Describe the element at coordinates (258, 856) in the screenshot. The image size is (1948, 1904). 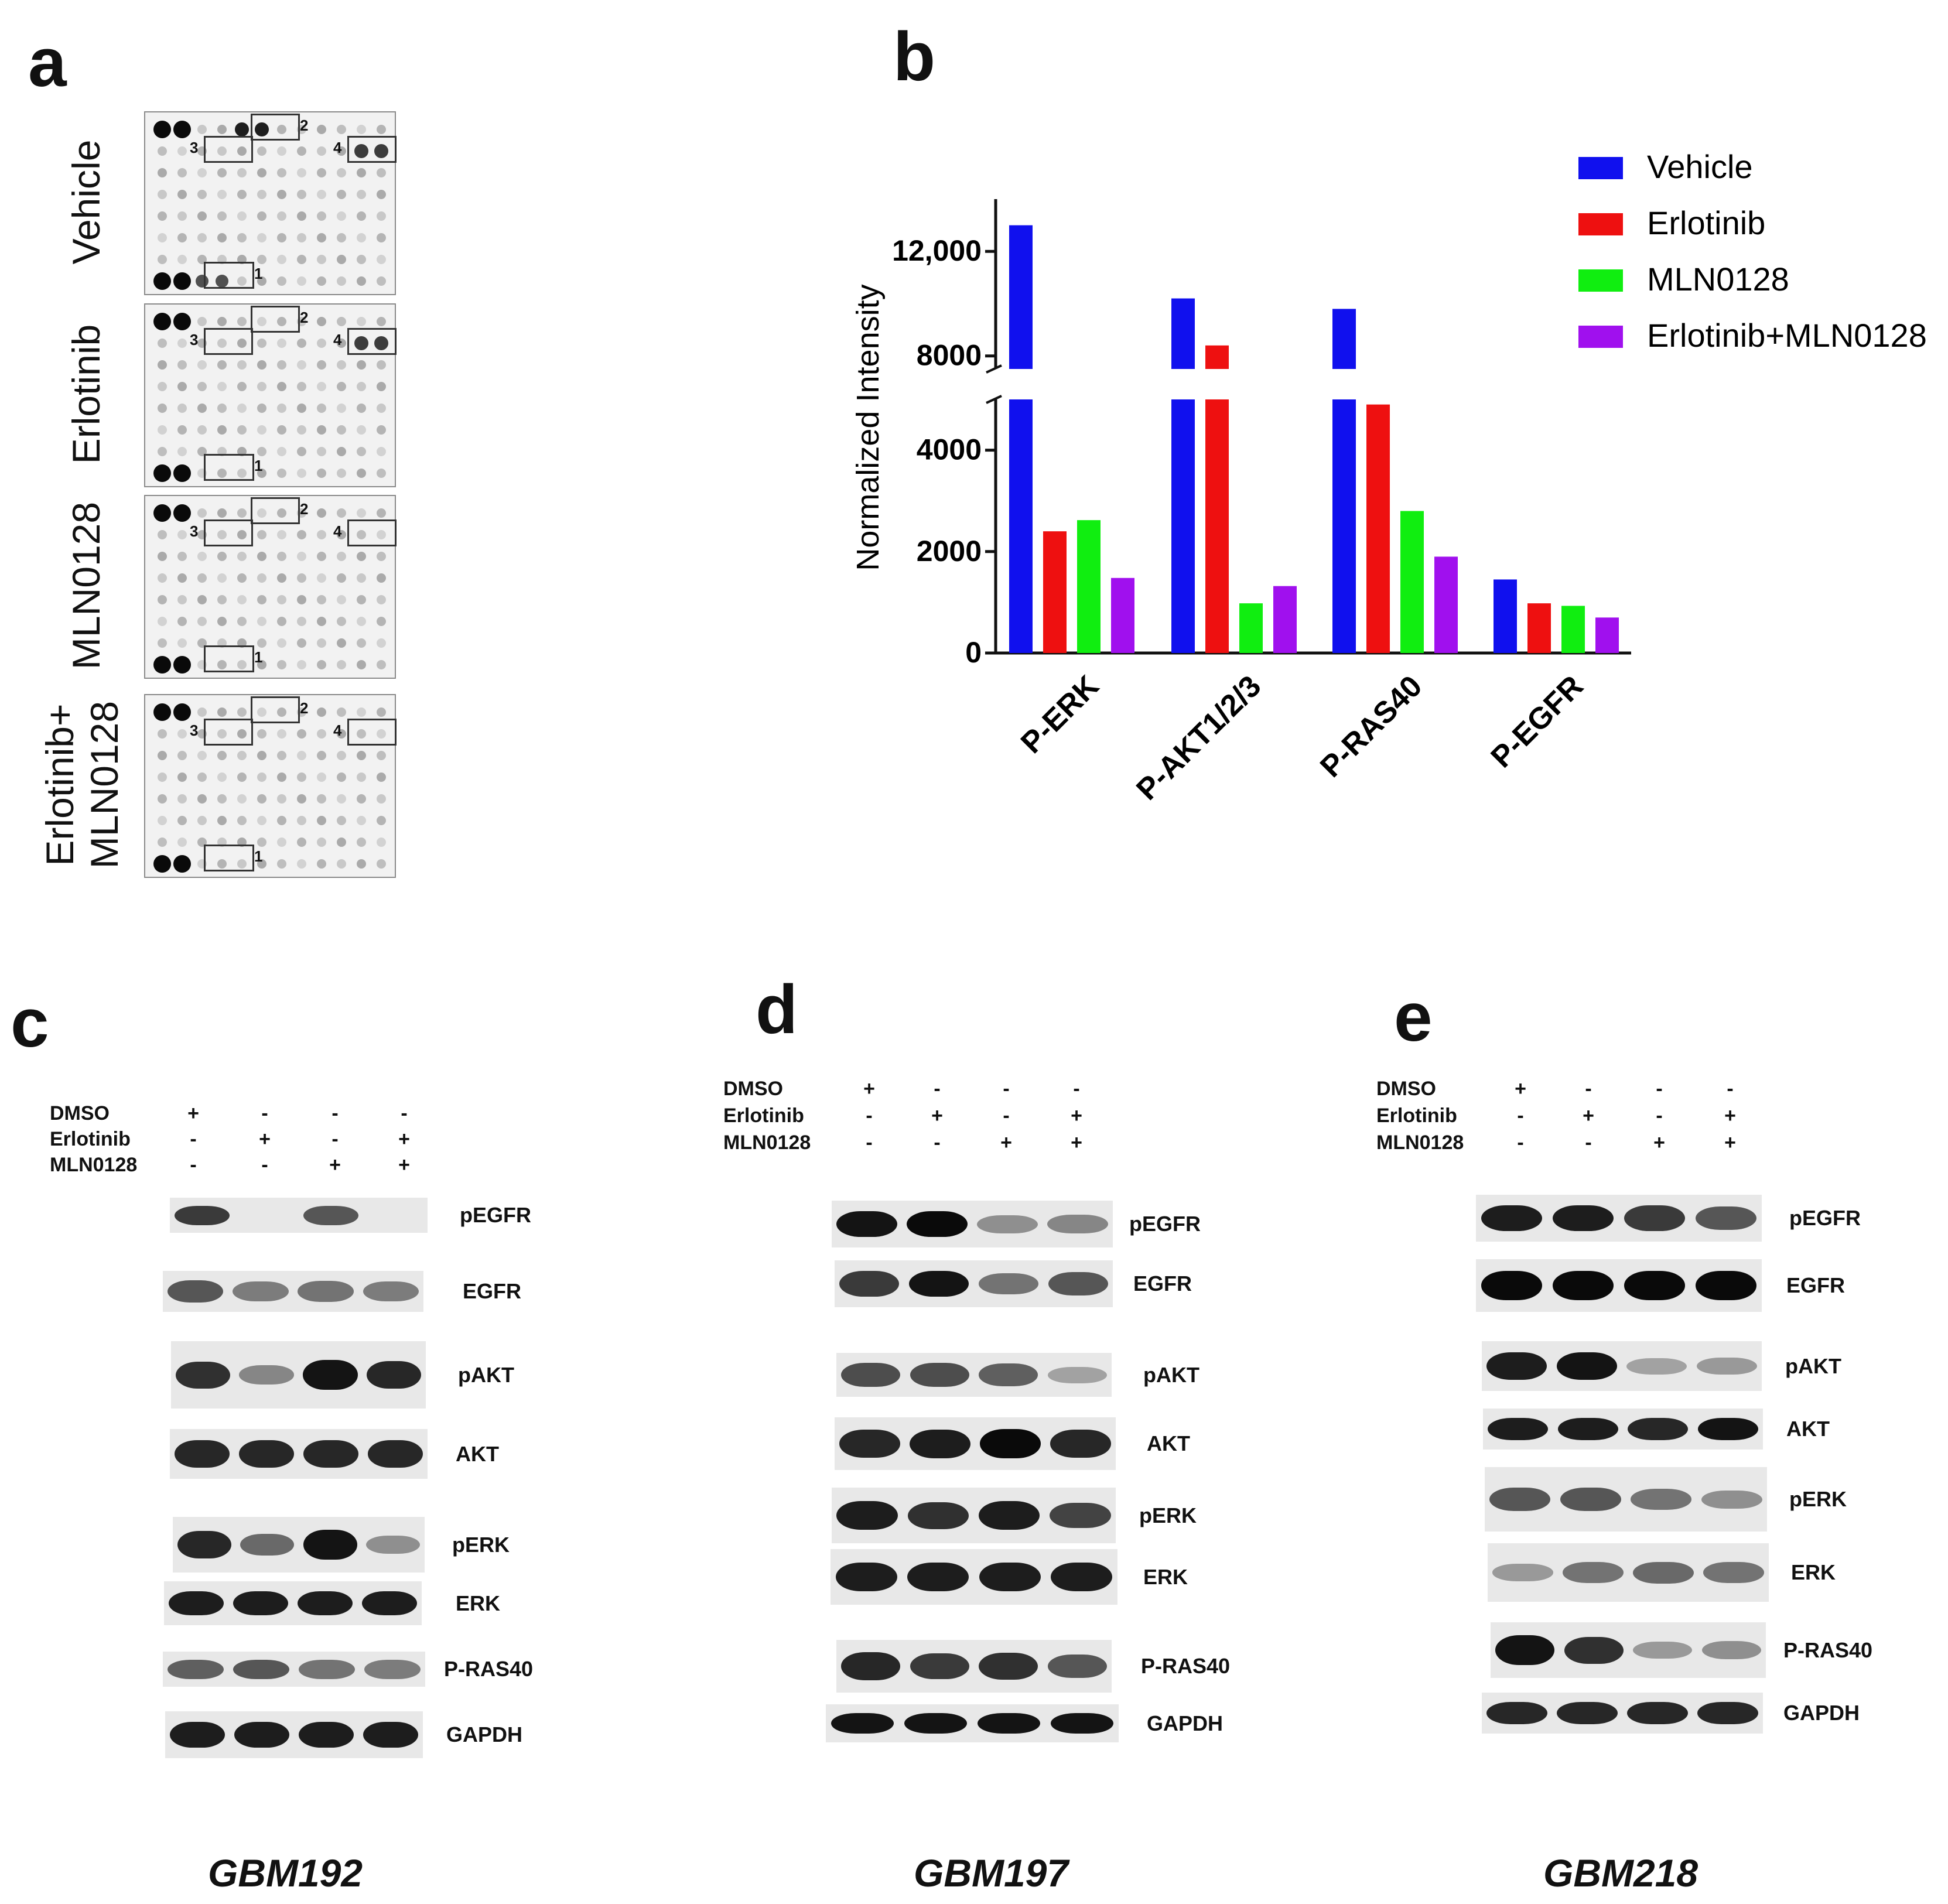
I see `array-box-number: 1` at that location.